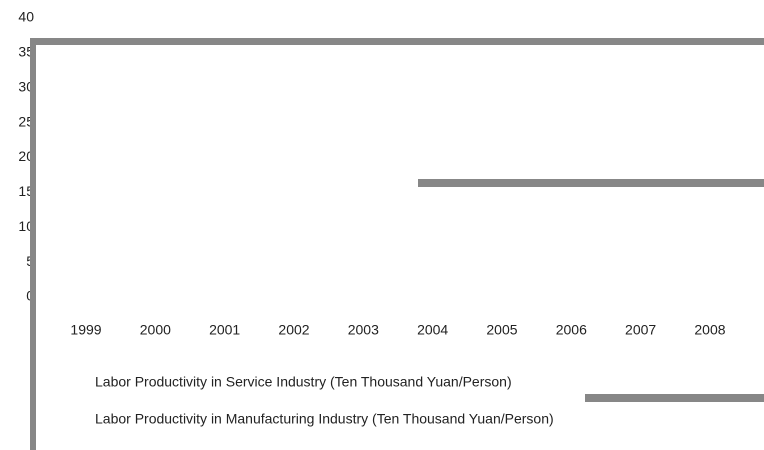  I want to click on x-tick-label: 2006, so click(571, 330).